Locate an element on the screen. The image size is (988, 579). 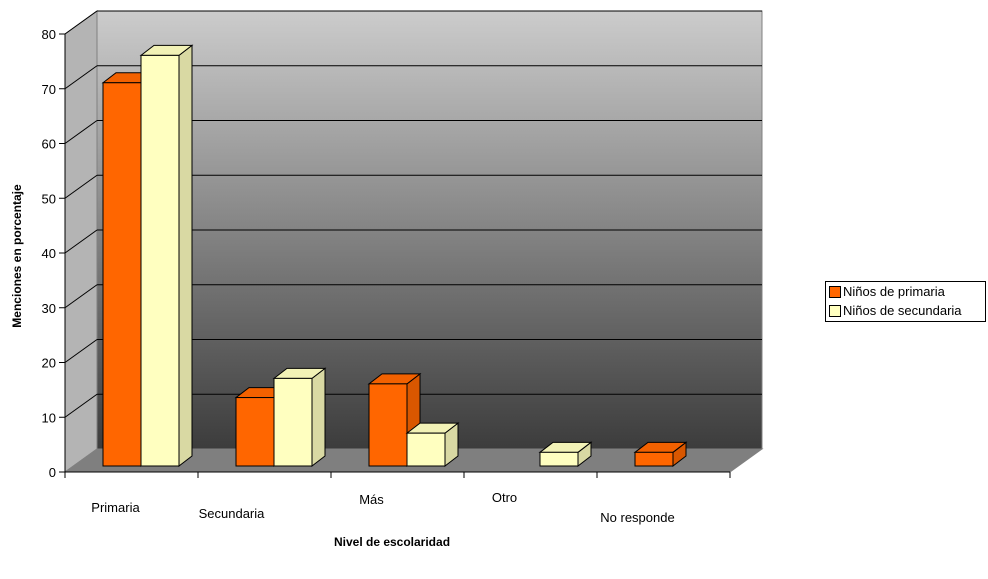
legend-item-secundaria: Niños de secundaria is located at coordinates (905, 310).